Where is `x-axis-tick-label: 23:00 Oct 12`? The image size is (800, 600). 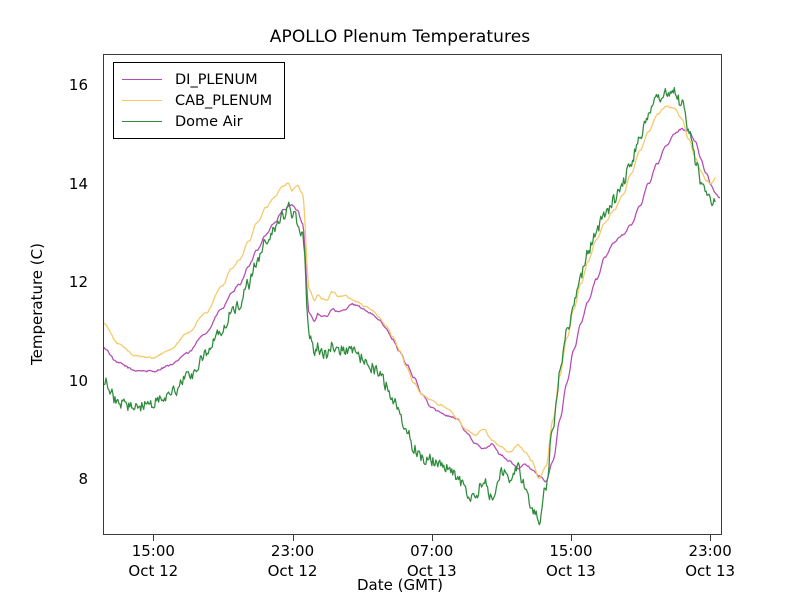
x-axis-tick-label: 23:00 Oct 12 is located at coordinates (293, 561).